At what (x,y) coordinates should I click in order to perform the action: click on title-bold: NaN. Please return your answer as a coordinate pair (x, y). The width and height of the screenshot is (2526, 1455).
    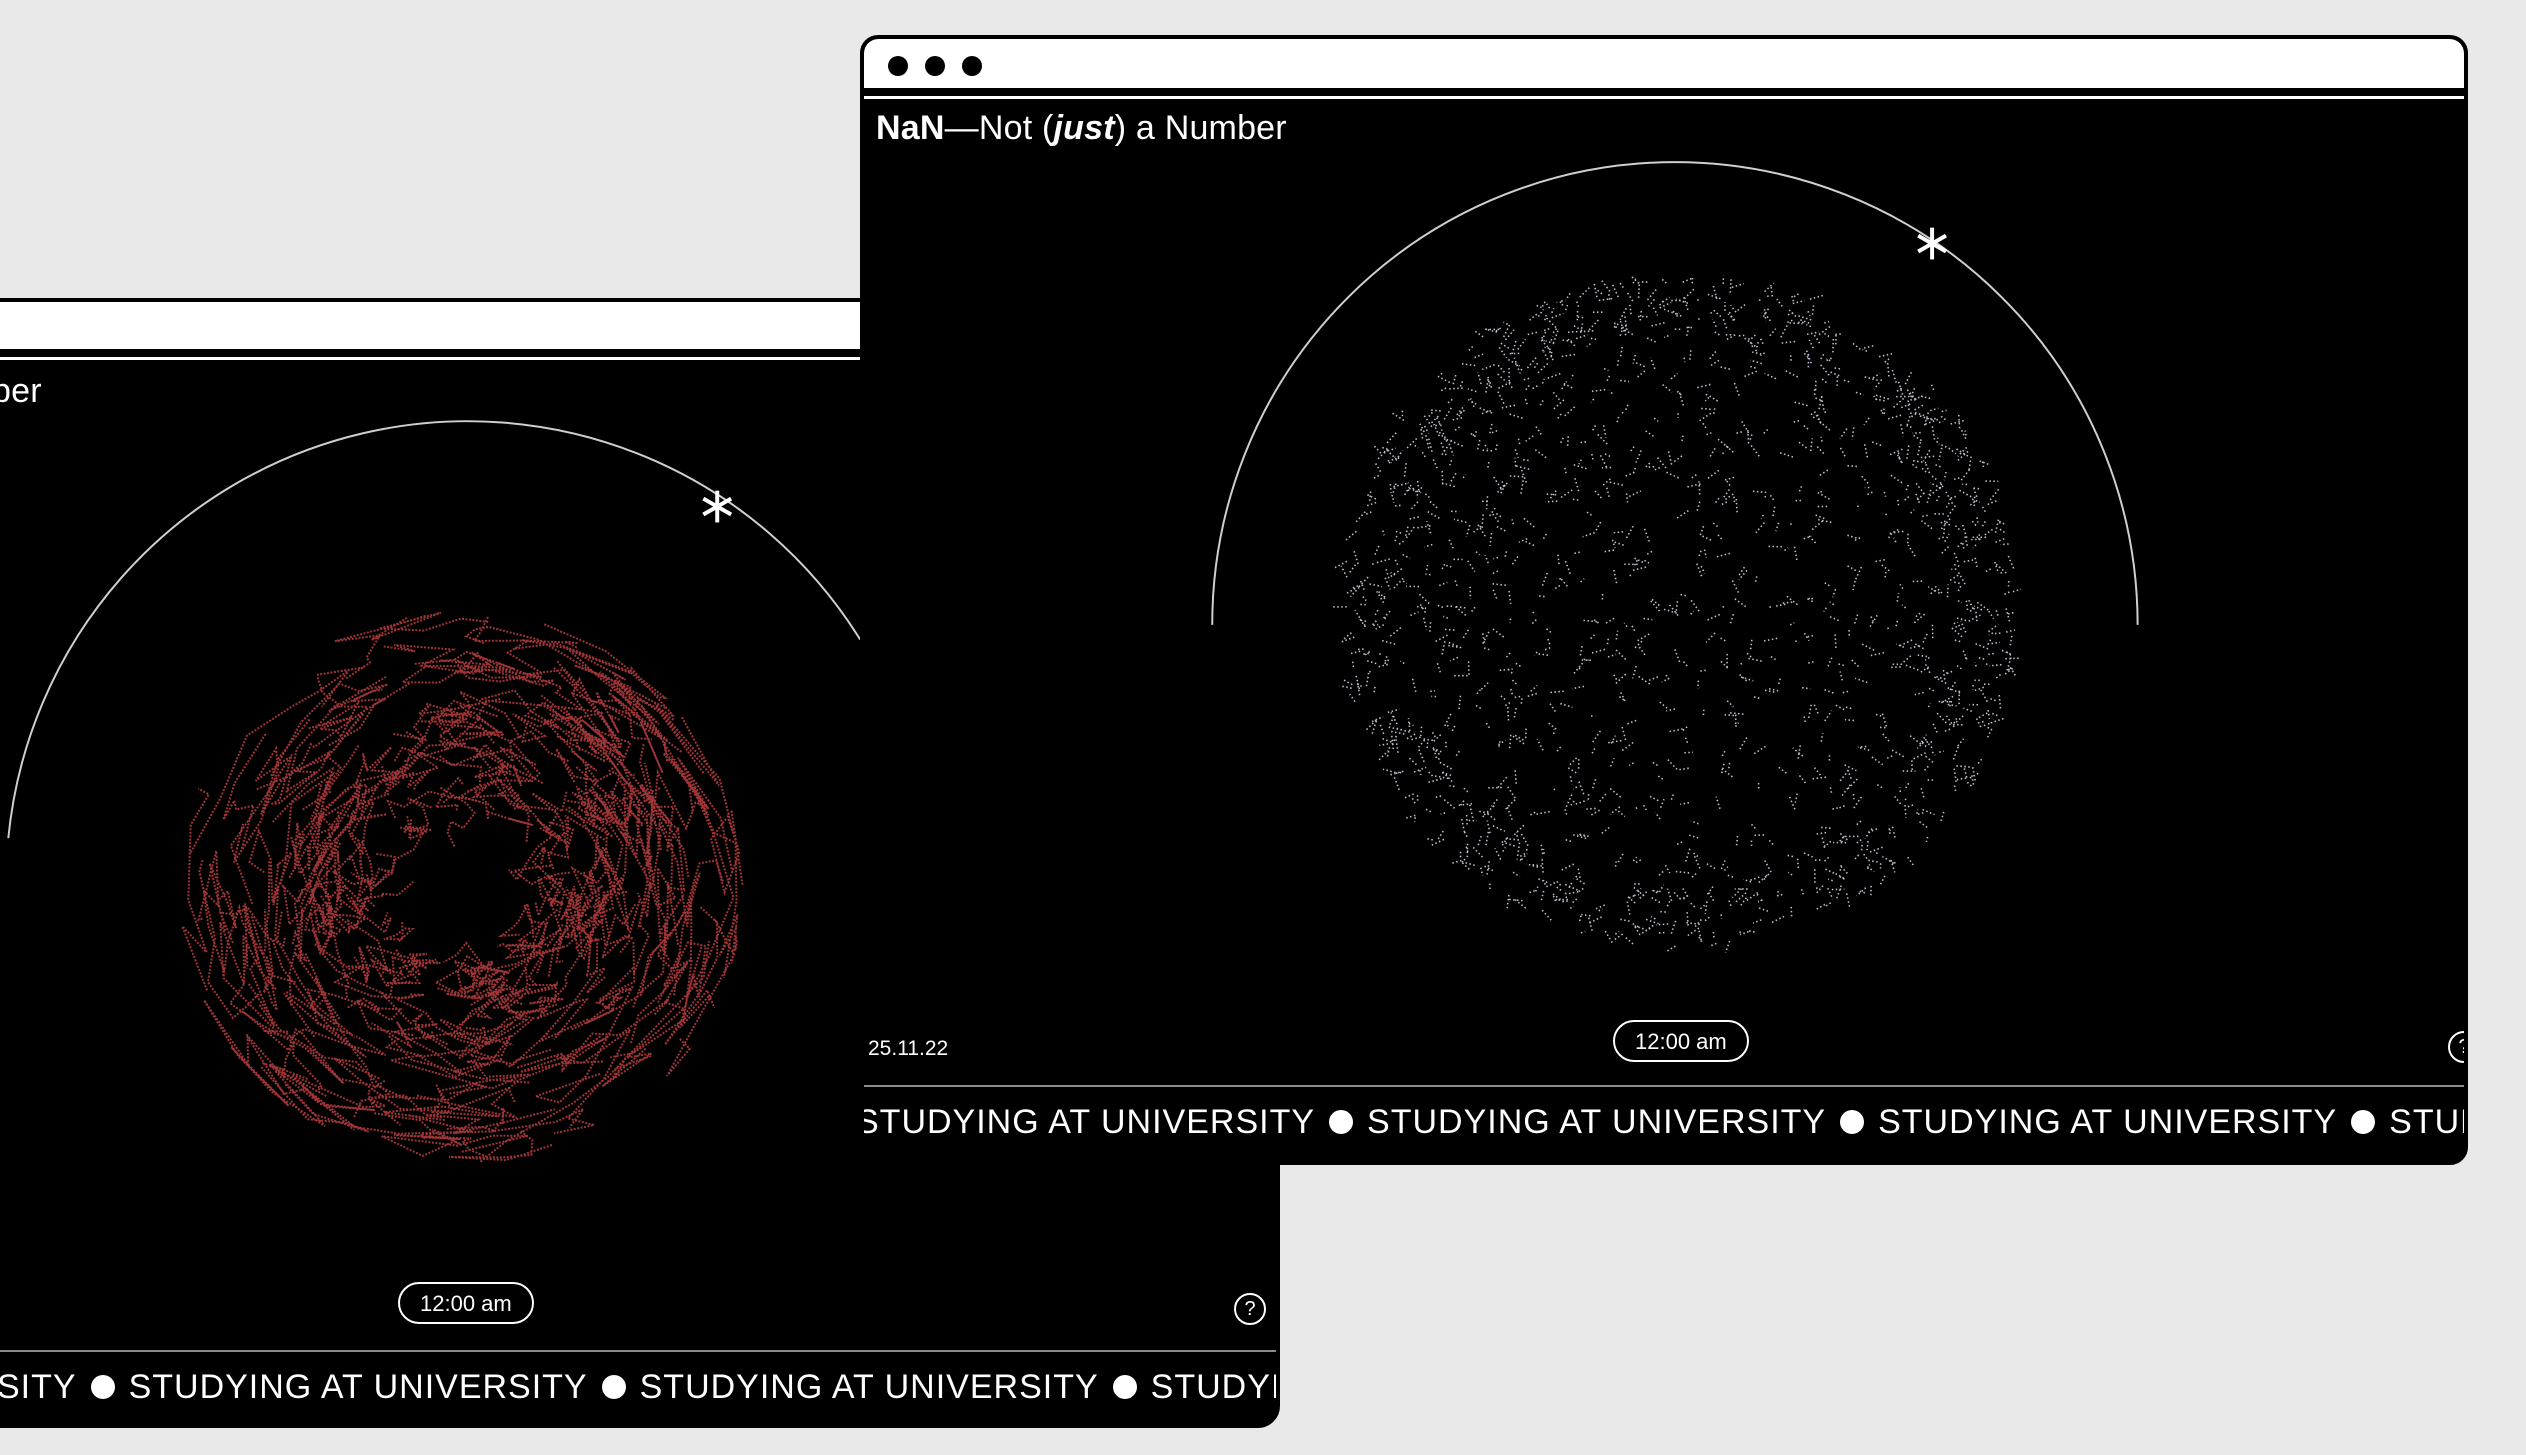
    Looking at the image, I should click on (910, 128).